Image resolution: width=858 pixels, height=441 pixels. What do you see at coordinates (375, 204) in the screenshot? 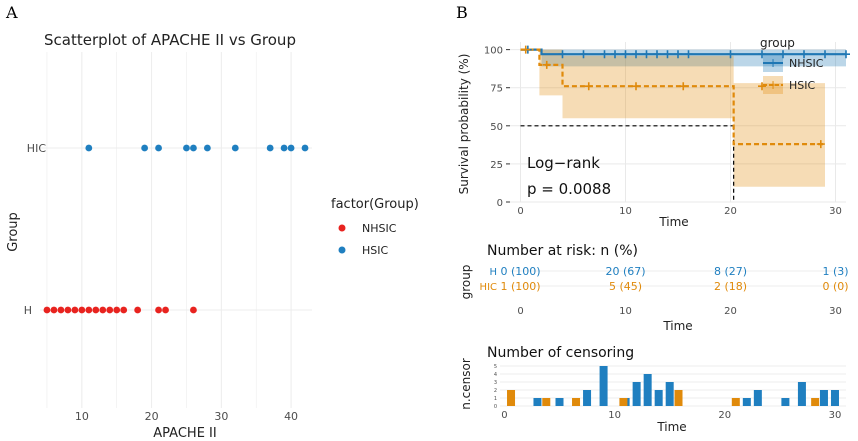
I see `scatter-legend-title: factor(Group)` at bounding box center [375, 204].